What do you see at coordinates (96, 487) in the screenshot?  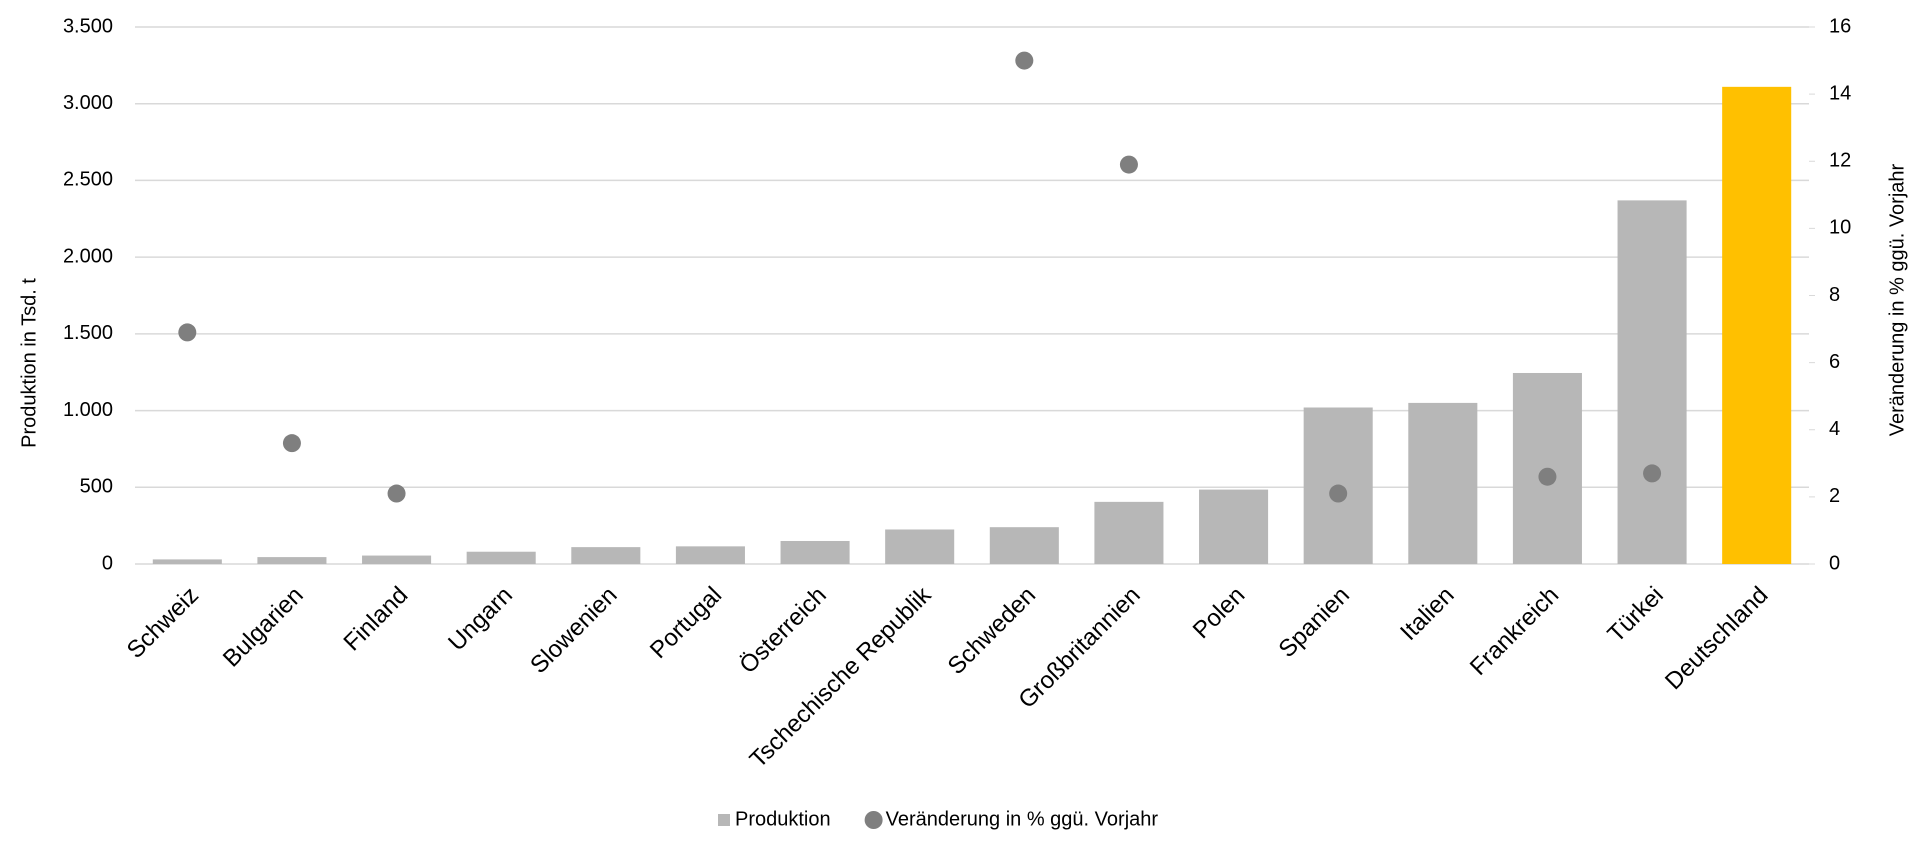 I see `y-tick-label: 500` at bounding box center [96, 487].